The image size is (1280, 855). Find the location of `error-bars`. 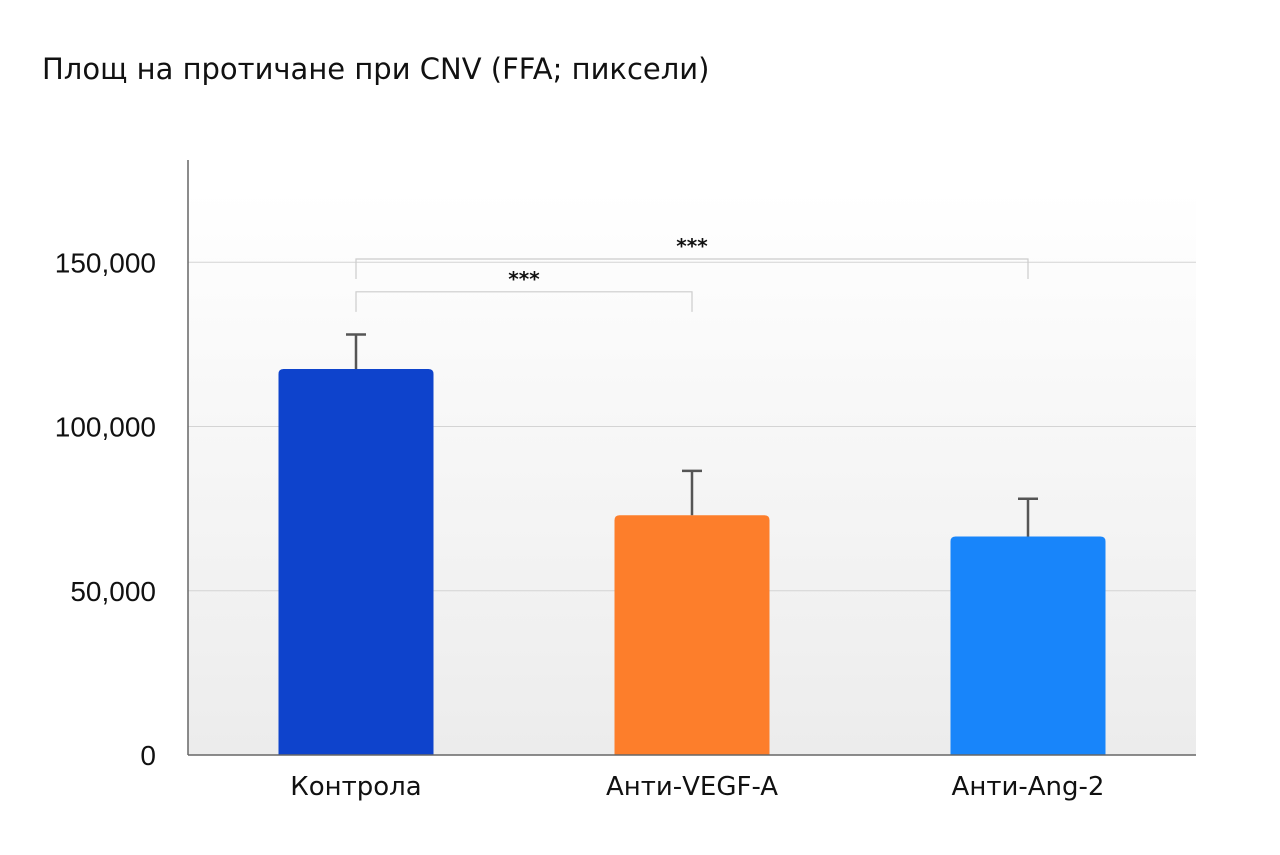

error-bars is located at coordinates (692, 435).